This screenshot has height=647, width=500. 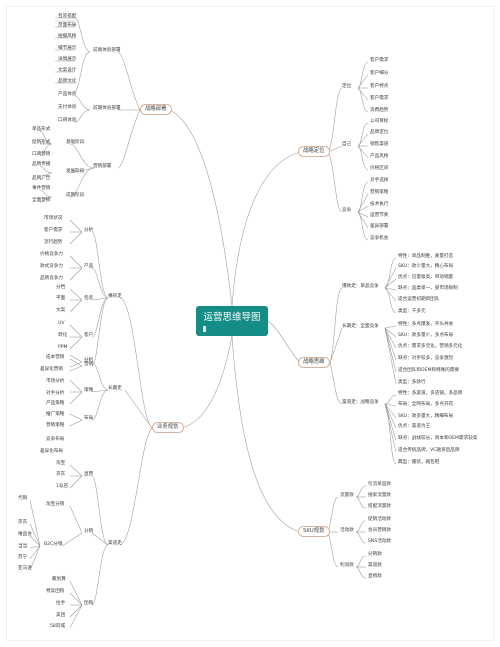 What do you see at coordinates (379, 144) in the screenshot?
I see `leaf: 销售渠道` at bounding box center [379, 144].